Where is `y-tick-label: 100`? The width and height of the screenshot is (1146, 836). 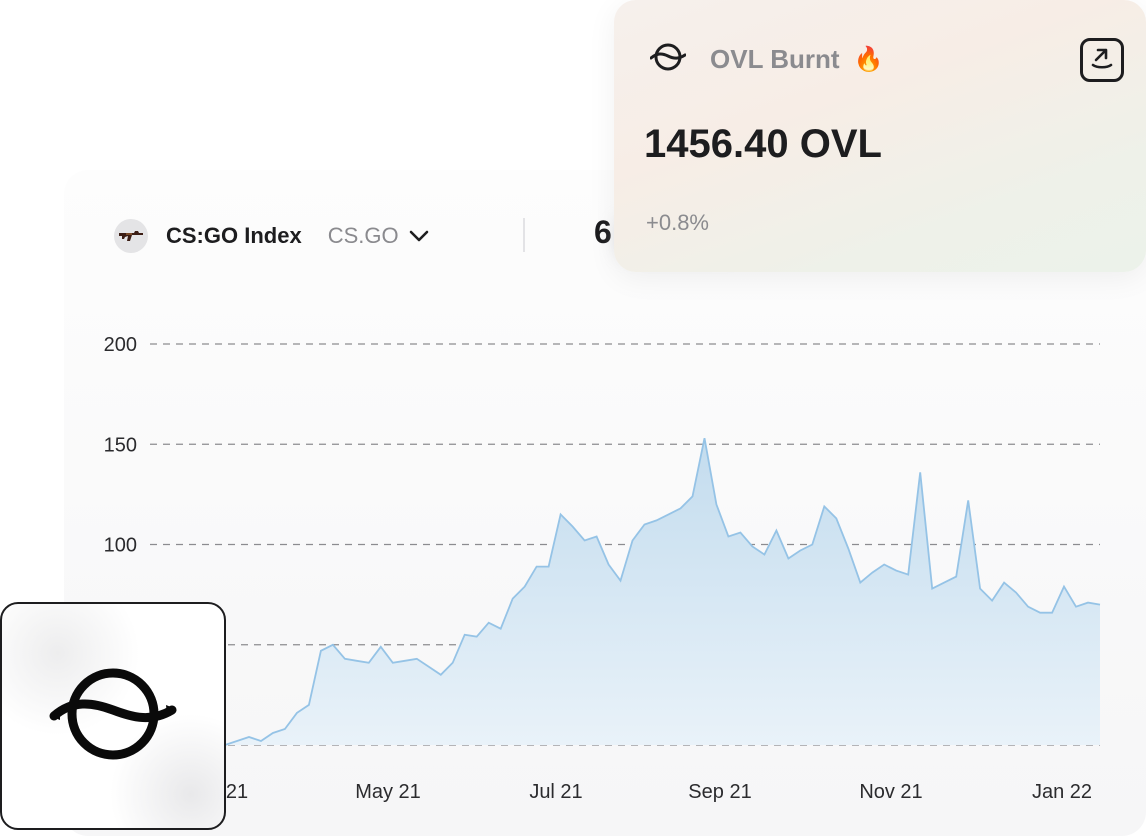
y-tick-label: 100 is located at coordinates (120, 546).